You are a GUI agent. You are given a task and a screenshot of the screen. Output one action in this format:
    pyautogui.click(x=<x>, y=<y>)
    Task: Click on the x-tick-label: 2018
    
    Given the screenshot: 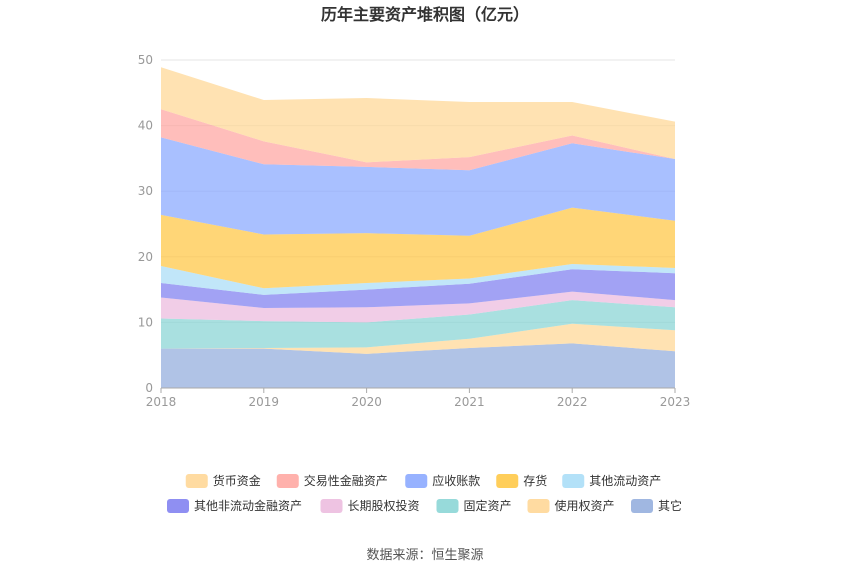 What is the action you would take?
    pyautogui.click(x=161, y=402)
    